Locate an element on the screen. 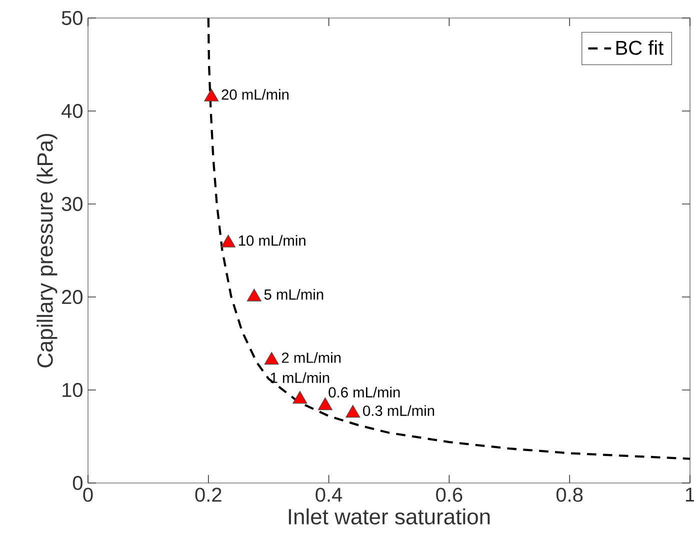 The height and width of the screenshot is (558, 694). annotation: 20 mL/min is located at coordinates (255, 94).